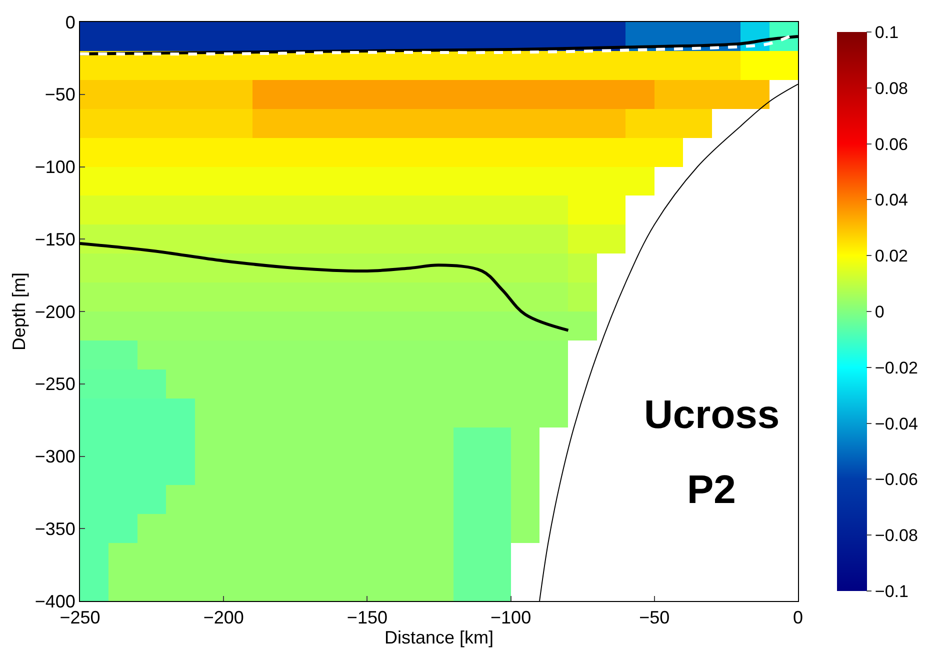 The width and height of the screenshot is (940, 661). What do you see at coordinates (60, 94) in the screenshot?
I see `y-tick-label: −50` at bounding box center [60, 94].